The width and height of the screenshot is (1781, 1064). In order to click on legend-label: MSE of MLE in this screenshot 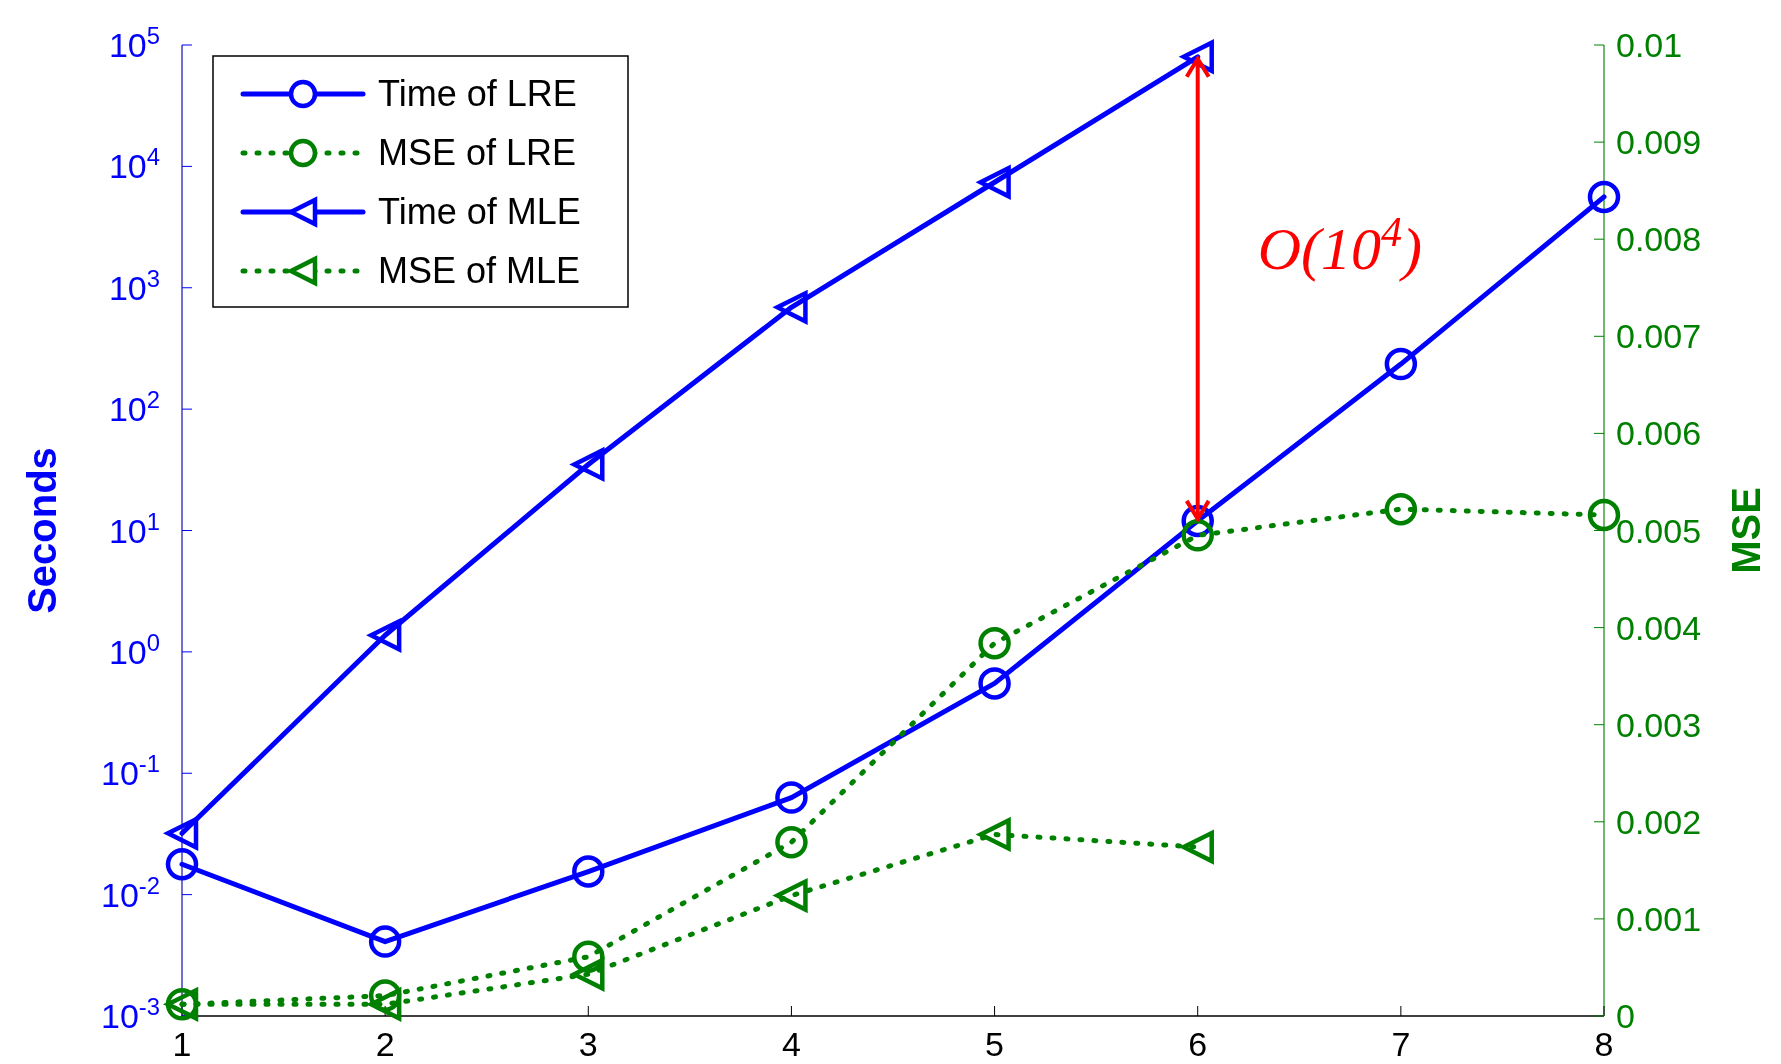, I will do `click(479, 270)`.